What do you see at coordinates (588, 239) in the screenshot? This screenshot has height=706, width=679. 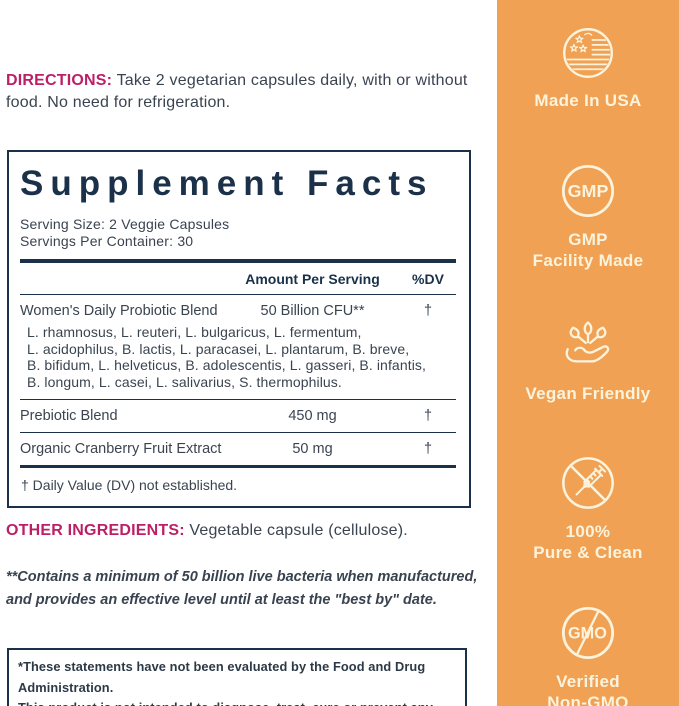 I see `badge-label: GMP` at bounding box center [588, 239].